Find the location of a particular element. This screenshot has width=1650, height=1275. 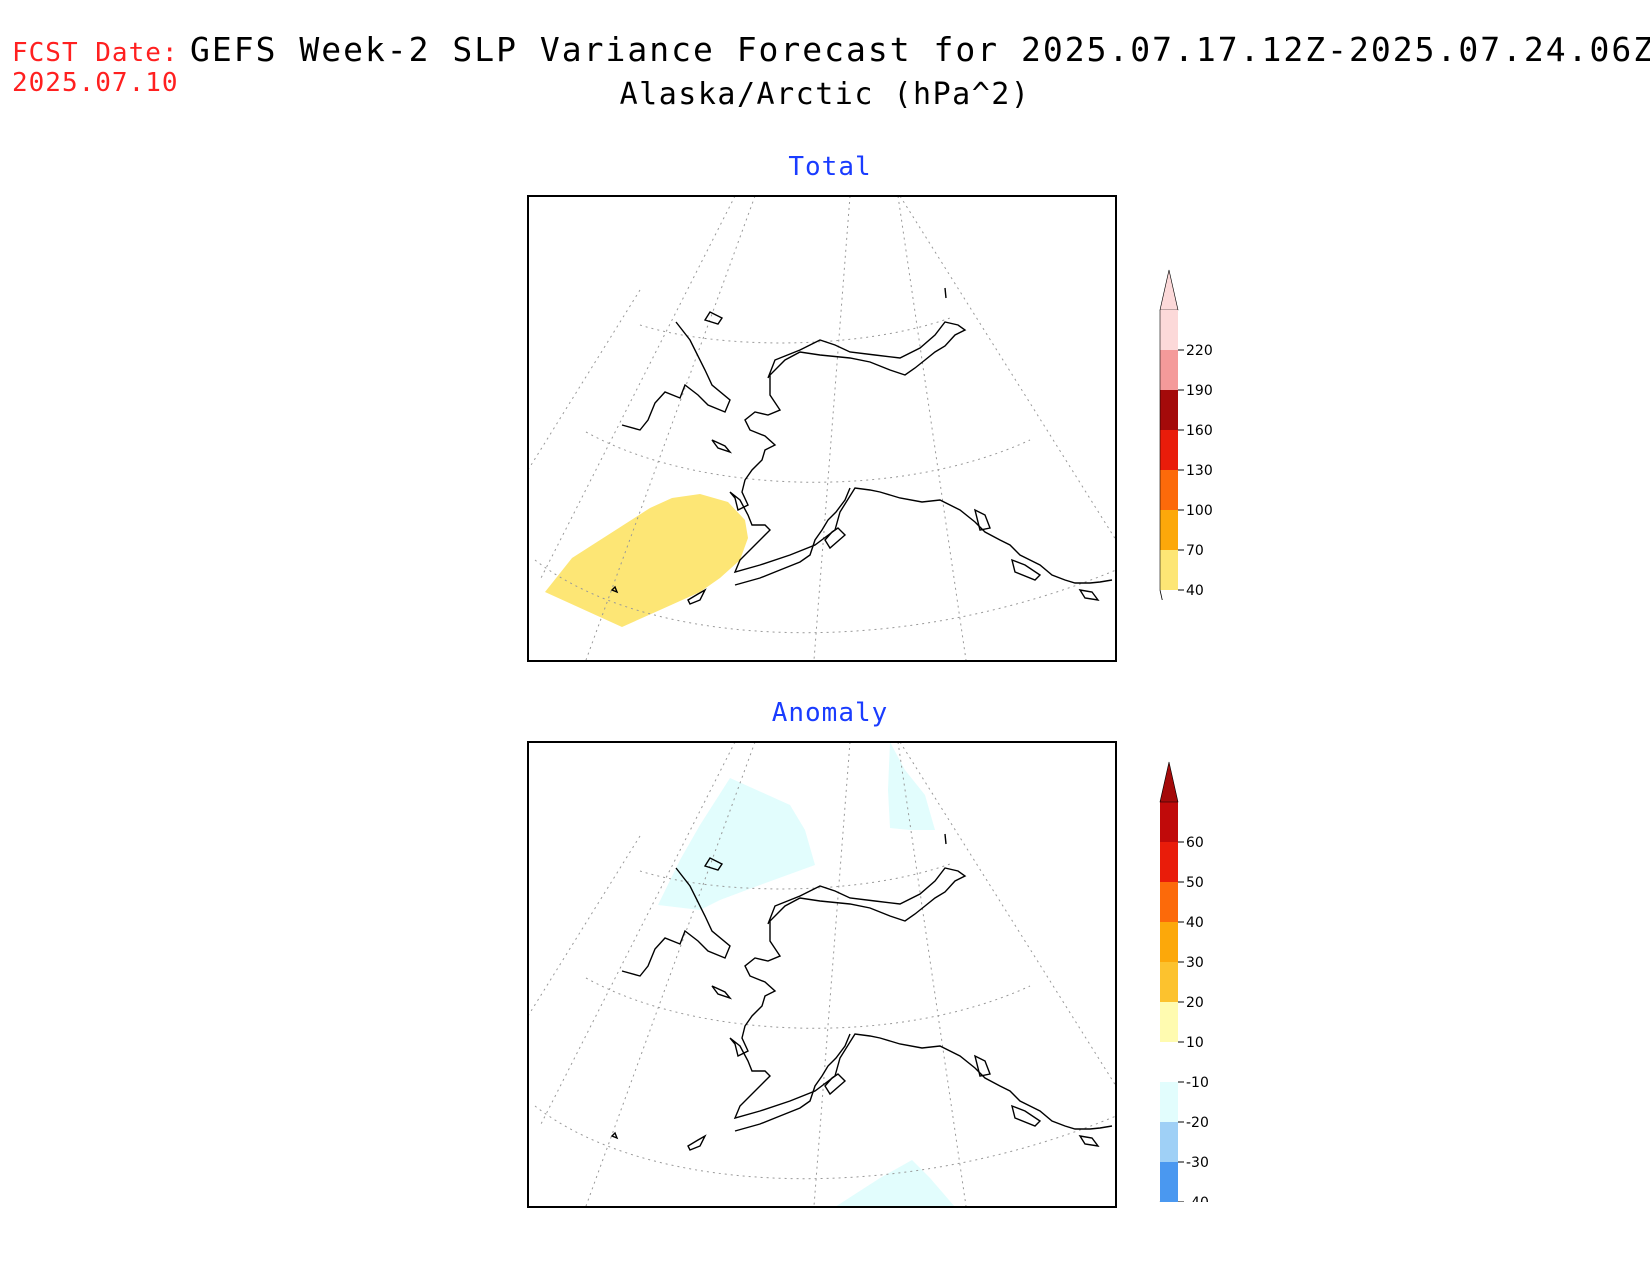

colorbar-tick-label: 160 is located at coordinates (1199, 431).